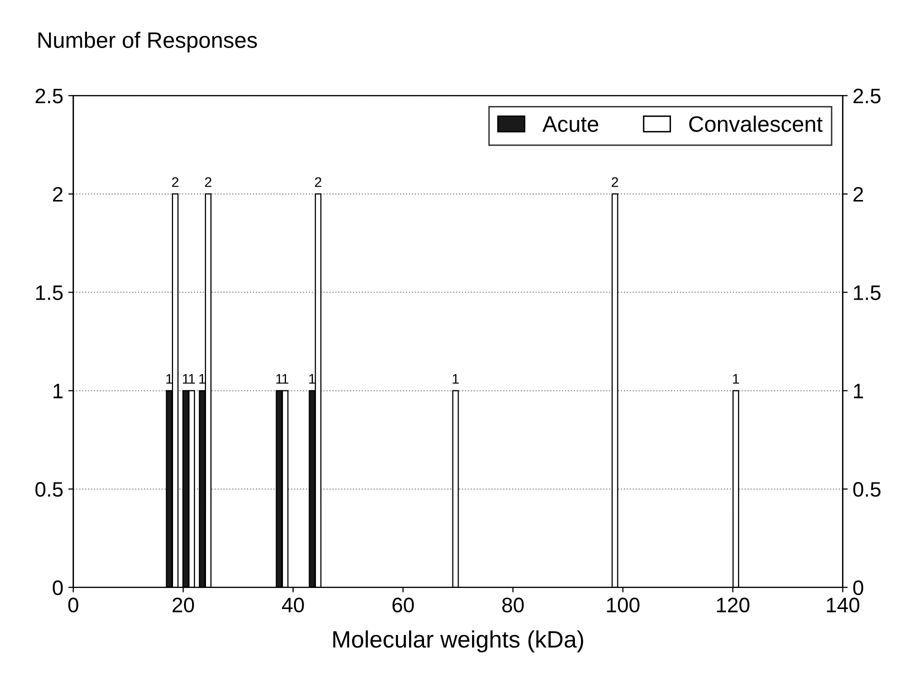  I want to click on legend-label: Convalescent, so click(756, 124).